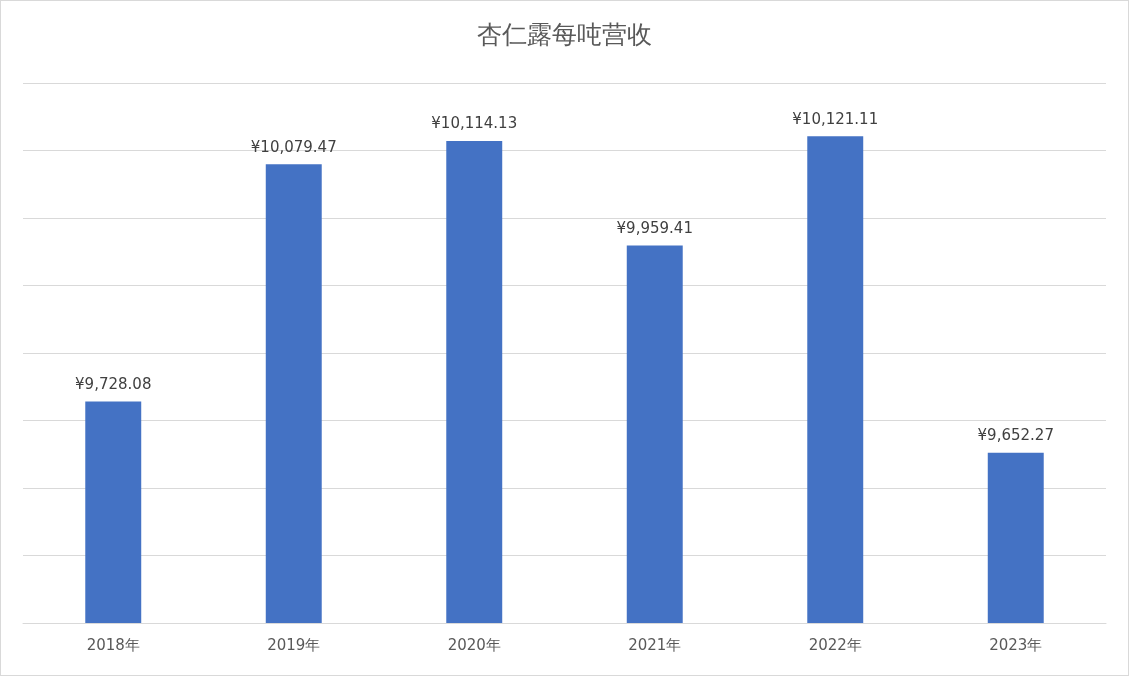 Image resolution: width=1129 pixels, height=676 pixels. I want to click on x-tick-label: 2020年, so click(474, 644).